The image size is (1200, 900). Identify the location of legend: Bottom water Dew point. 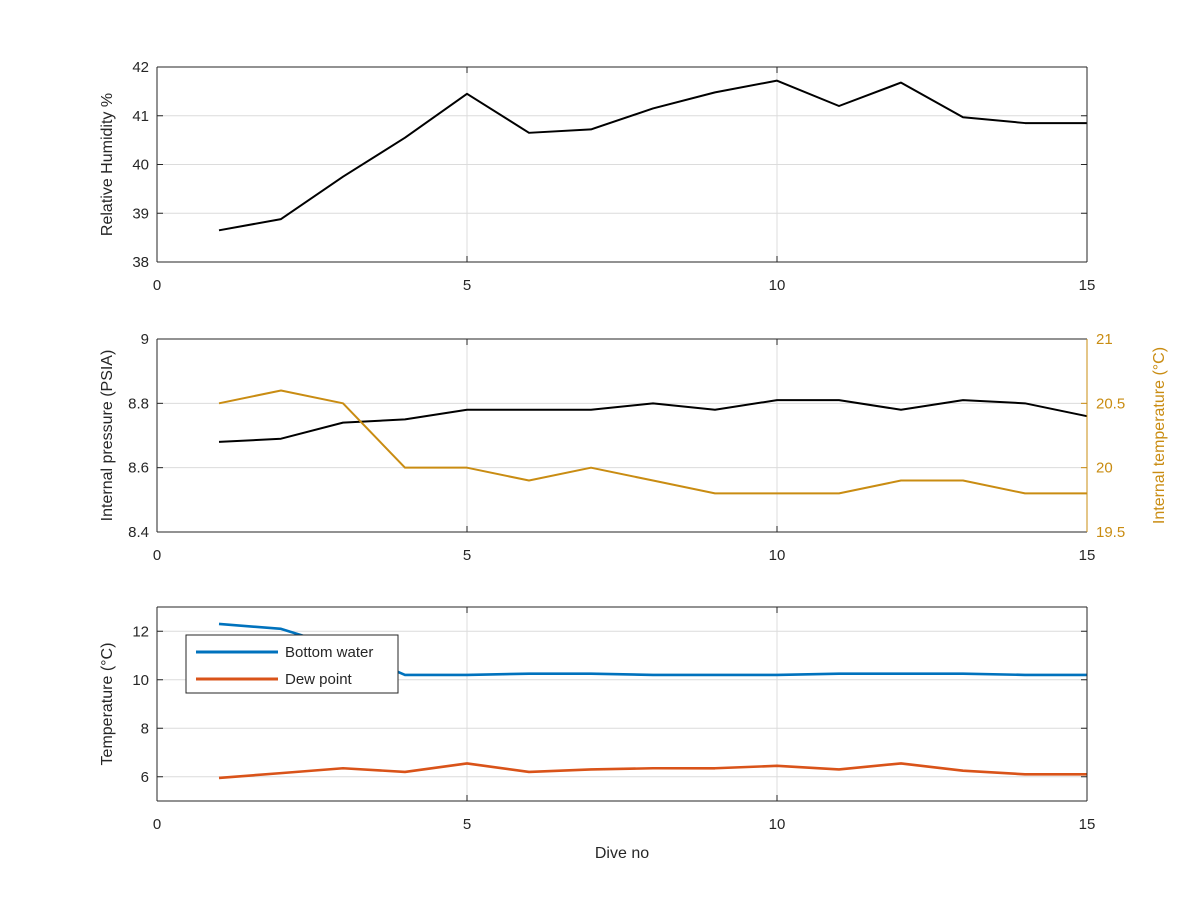
(292, 664).